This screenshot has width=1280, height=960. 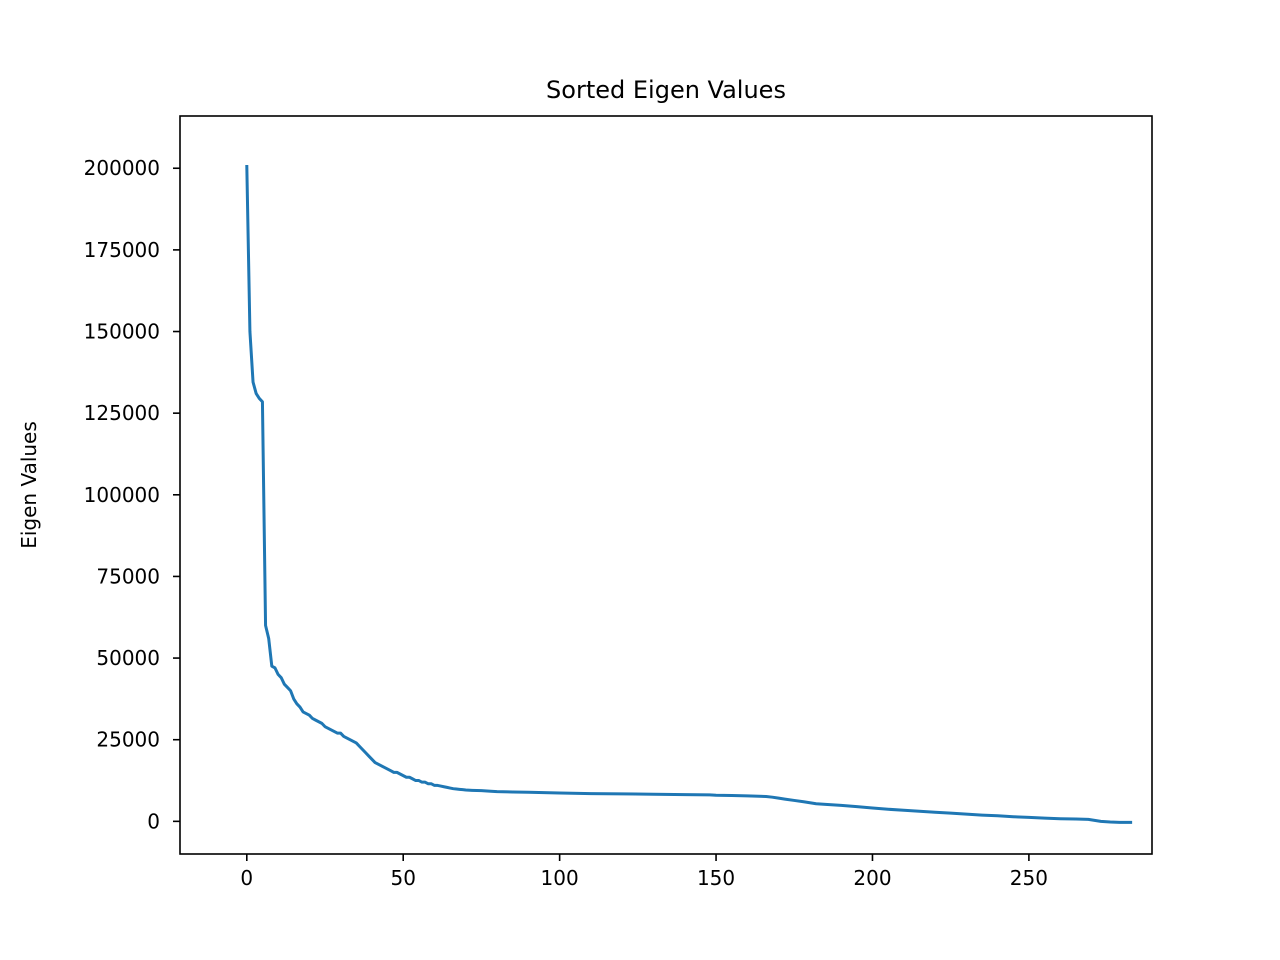 I want to click on y-tick-label: 150000, so click(x=122, y=332).